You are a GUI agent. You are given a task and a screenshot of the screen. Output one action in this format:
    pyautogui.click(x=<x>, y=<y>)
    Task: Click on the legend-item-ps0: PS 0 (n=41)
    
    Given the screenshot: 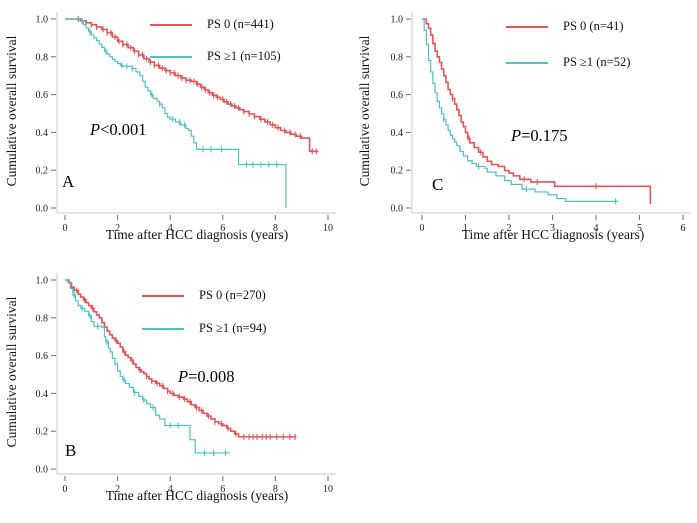 What is the action you would take?
    pyautogui.click(x=568, y=26)
    